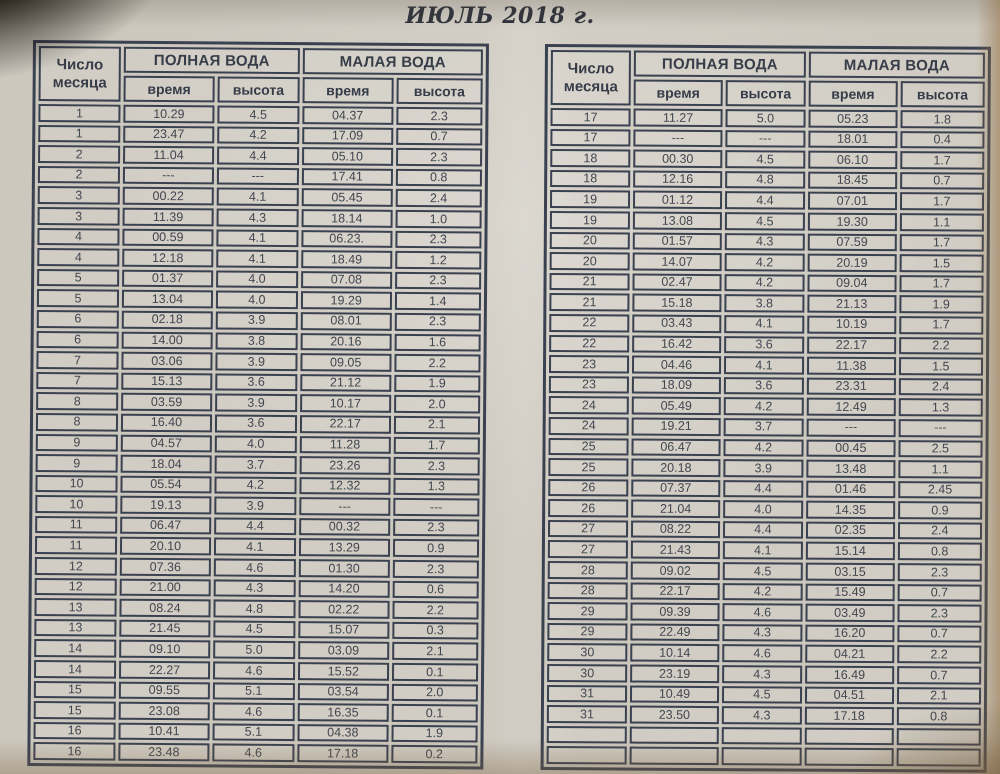 The image size is (1000, 774). I want to click on table-row: 4 12.18 4.1 18.49 1.2, so click(259, 259).